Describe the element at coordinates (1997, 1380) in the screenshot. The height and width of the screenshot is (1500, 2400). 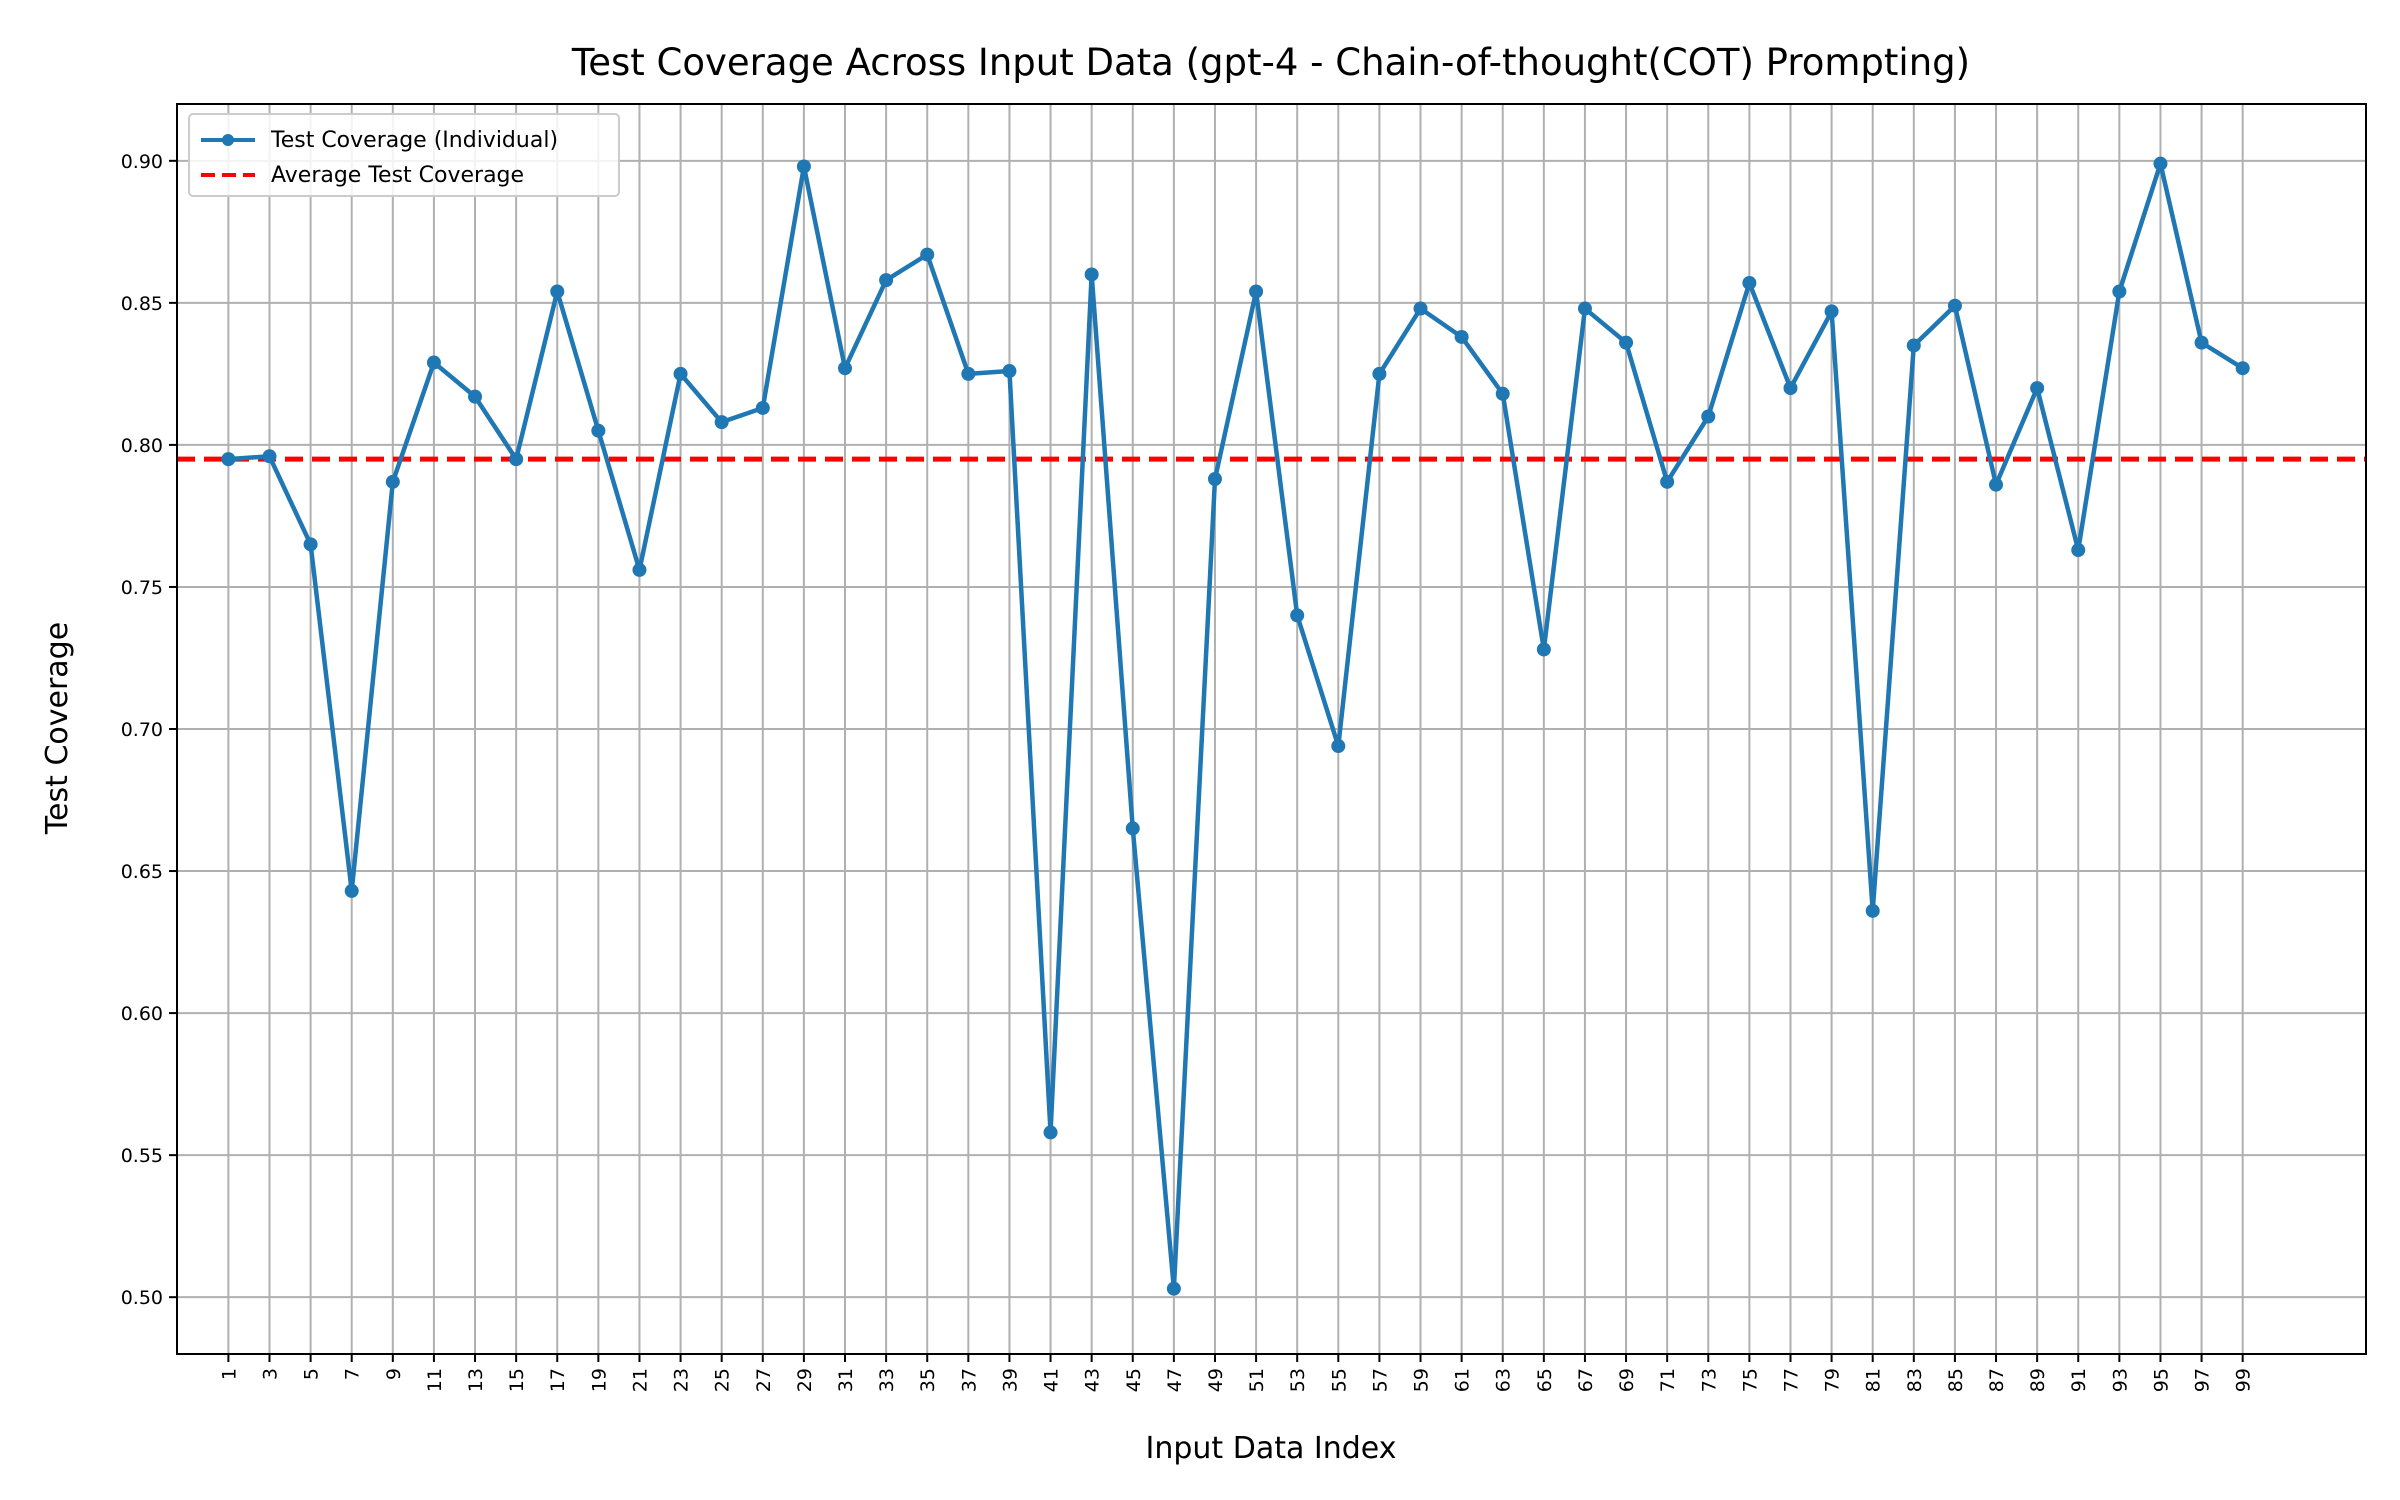
I see `x-tick-label: 87` at that location.